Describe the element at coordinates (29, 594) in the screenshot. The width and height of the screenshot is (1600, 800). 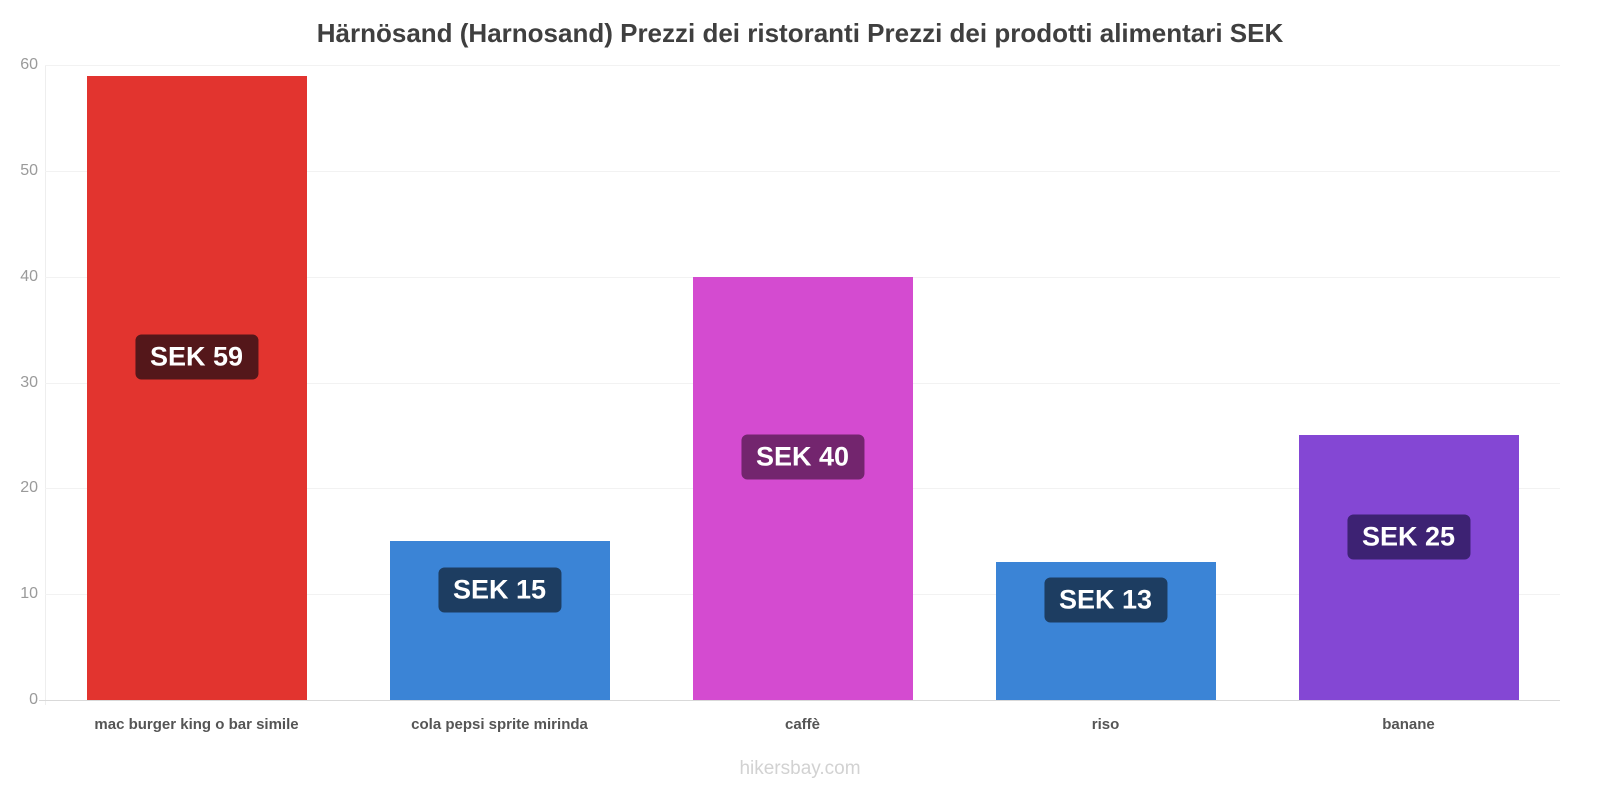
I see `y-axis-tick-label: 10` at that location.